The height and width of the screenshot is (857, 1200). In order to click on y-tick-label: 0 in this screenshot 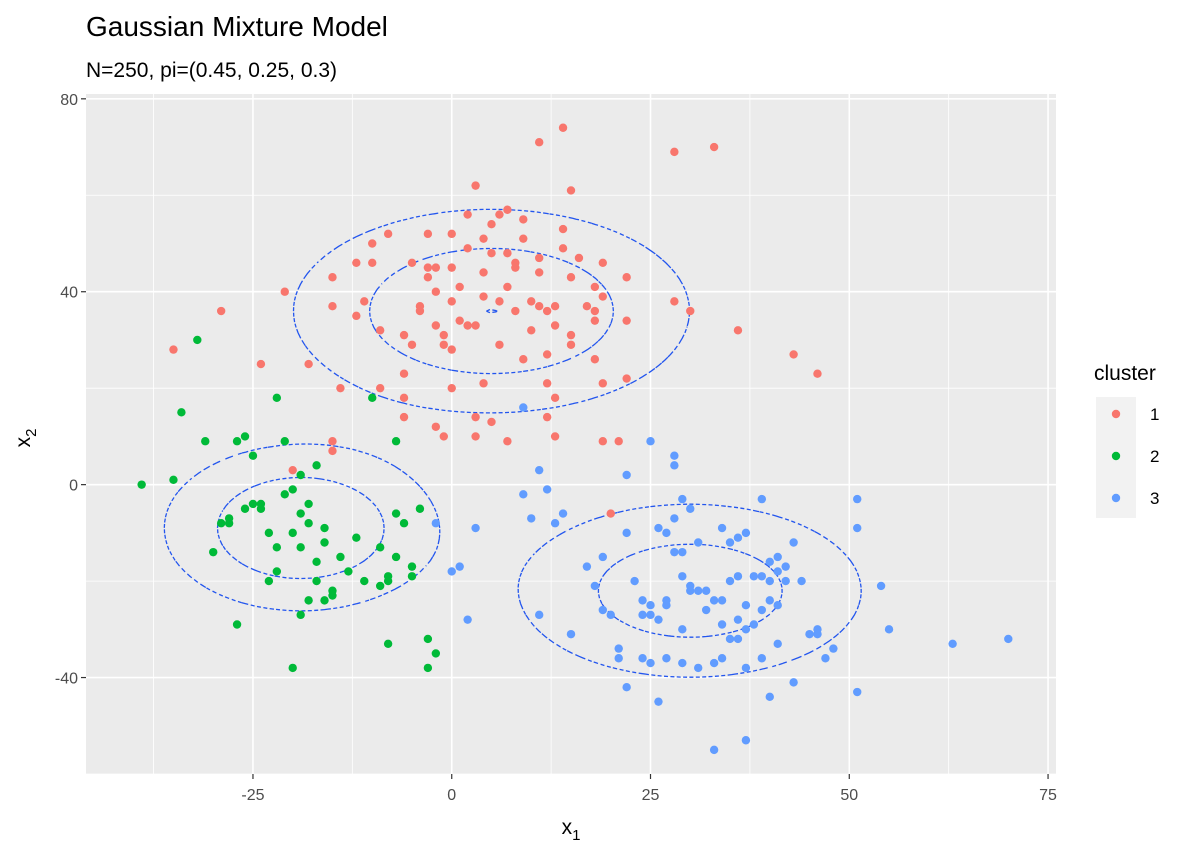, I will do `click(73, 486)`.